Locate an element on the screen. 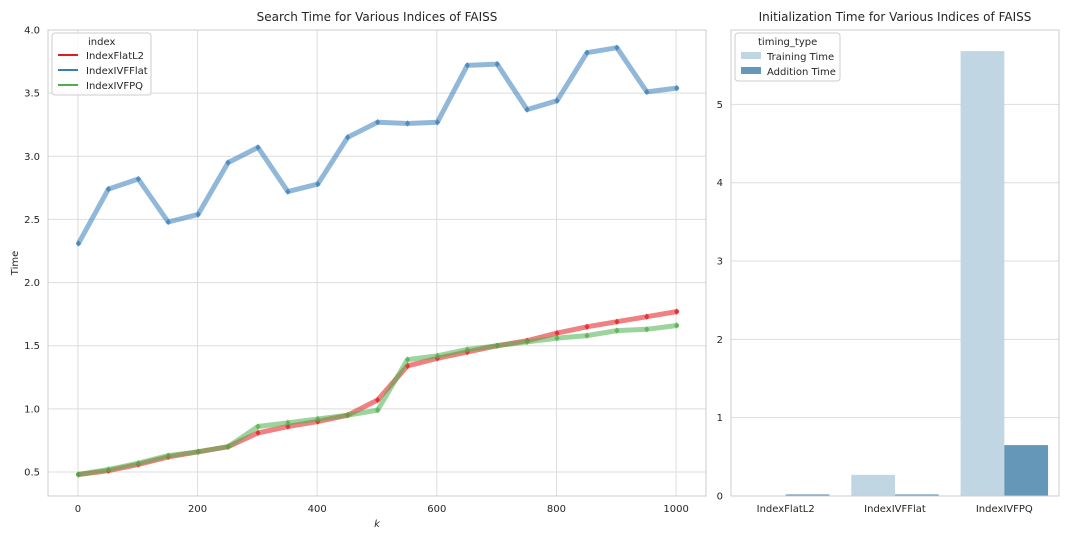 Image resolution: width=1080 pixels, height=540 pixels. legend-label-addition-time: Addition Time is located at coordinates (801, 72).